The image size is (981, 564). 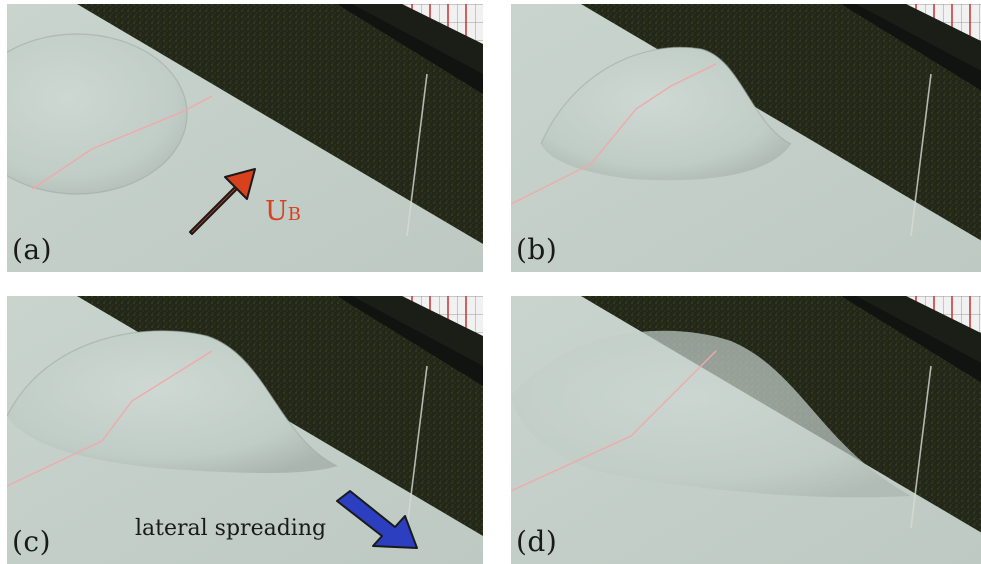 What do you see at coordinates (222, 201) in the screenshot?
I see `arrow-up-right-icon` at bounding box center [222, 201].